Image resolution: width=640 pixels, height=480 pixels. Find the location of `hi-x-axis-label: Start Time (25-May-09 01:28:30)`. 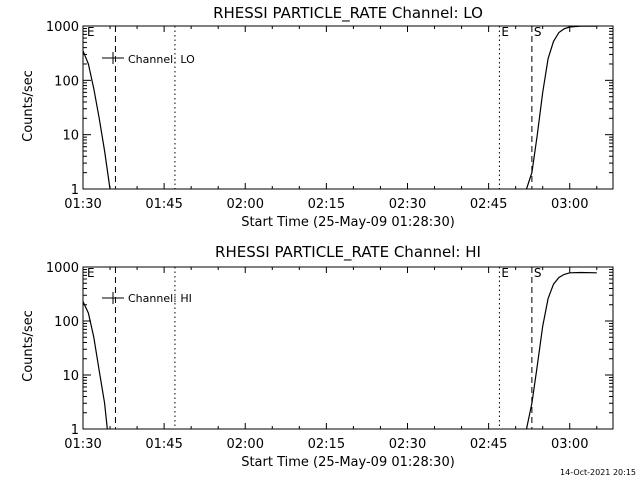

hi-x-axis-label: Start Time (25-May-09 01:28:30) is located at coordinates (348, 462).